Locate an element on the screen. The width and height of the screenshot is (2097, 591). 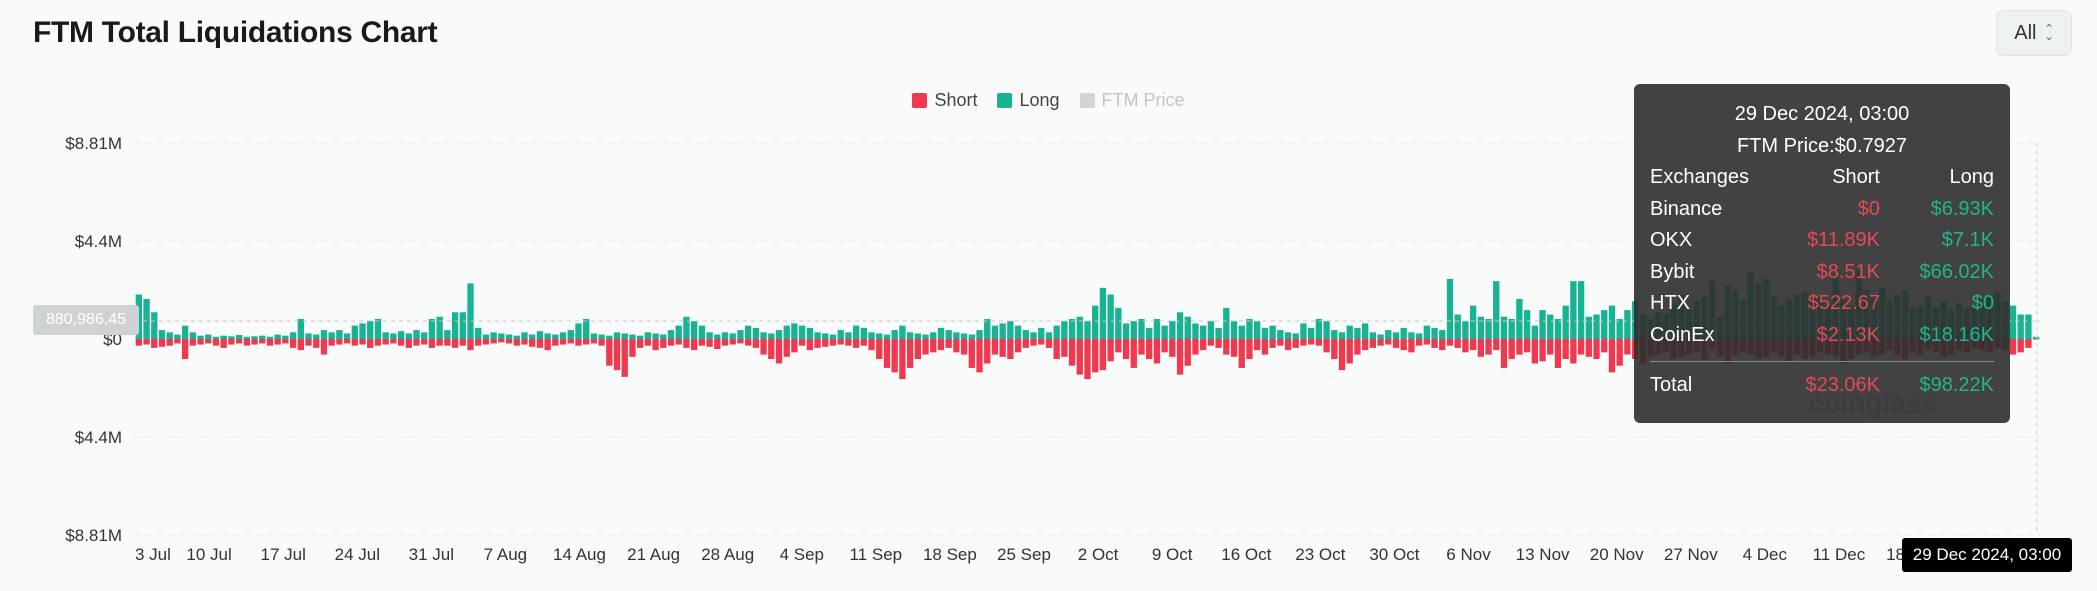
y-tick-label: $8.81M is located at coordinates (93, 143).